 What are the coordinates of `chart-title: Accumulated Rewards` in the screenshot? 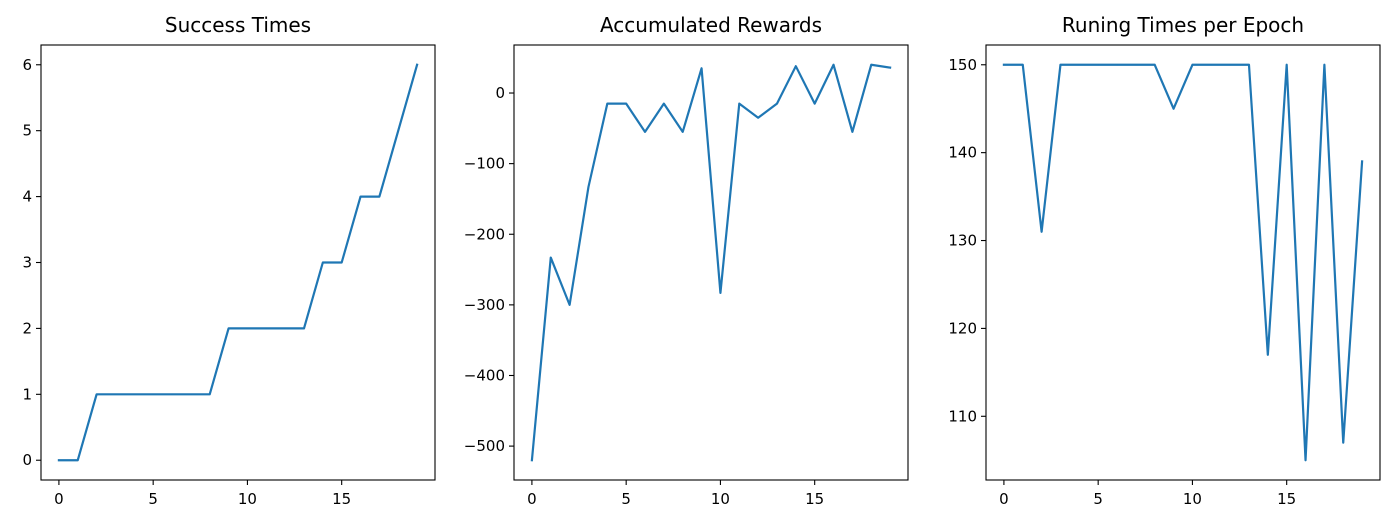 It's located at (711, 25).